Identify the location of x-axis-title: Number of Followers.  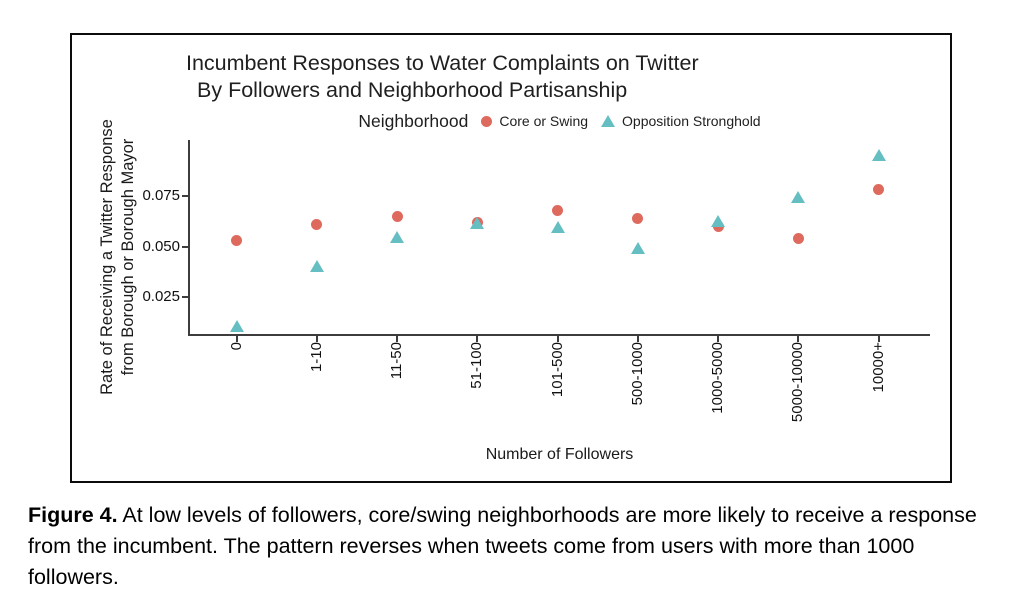
(559, 454).